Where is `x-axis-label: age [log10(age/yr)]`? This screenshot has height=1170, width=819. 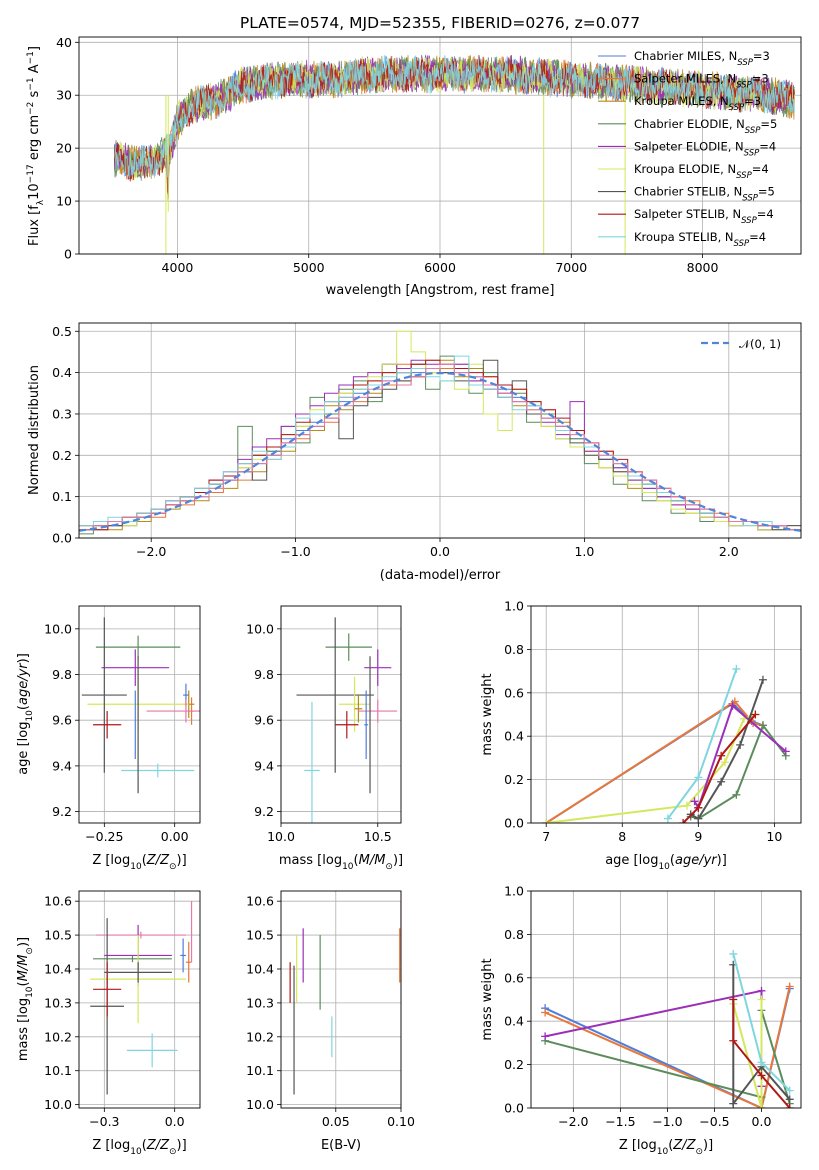
x-axis-label: age [log10(age/yr)] is located at coordinates (666, 862).